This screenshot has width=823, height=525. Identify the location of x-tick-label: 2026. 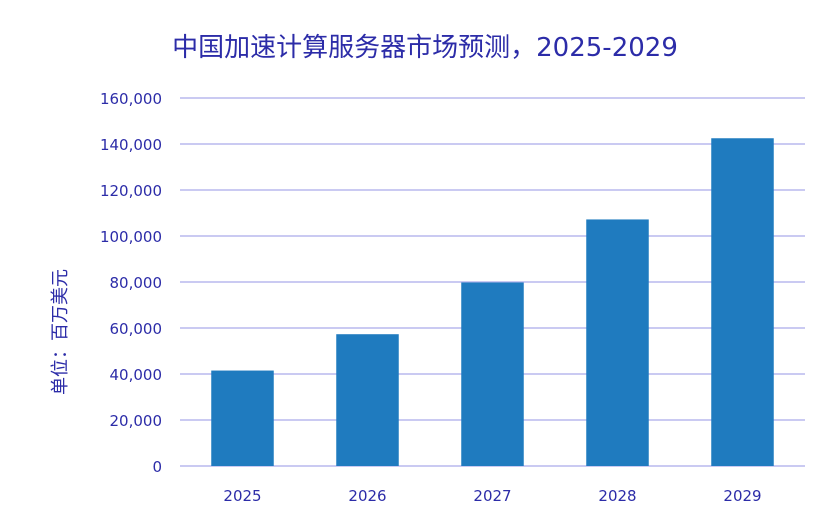
(367, 496).